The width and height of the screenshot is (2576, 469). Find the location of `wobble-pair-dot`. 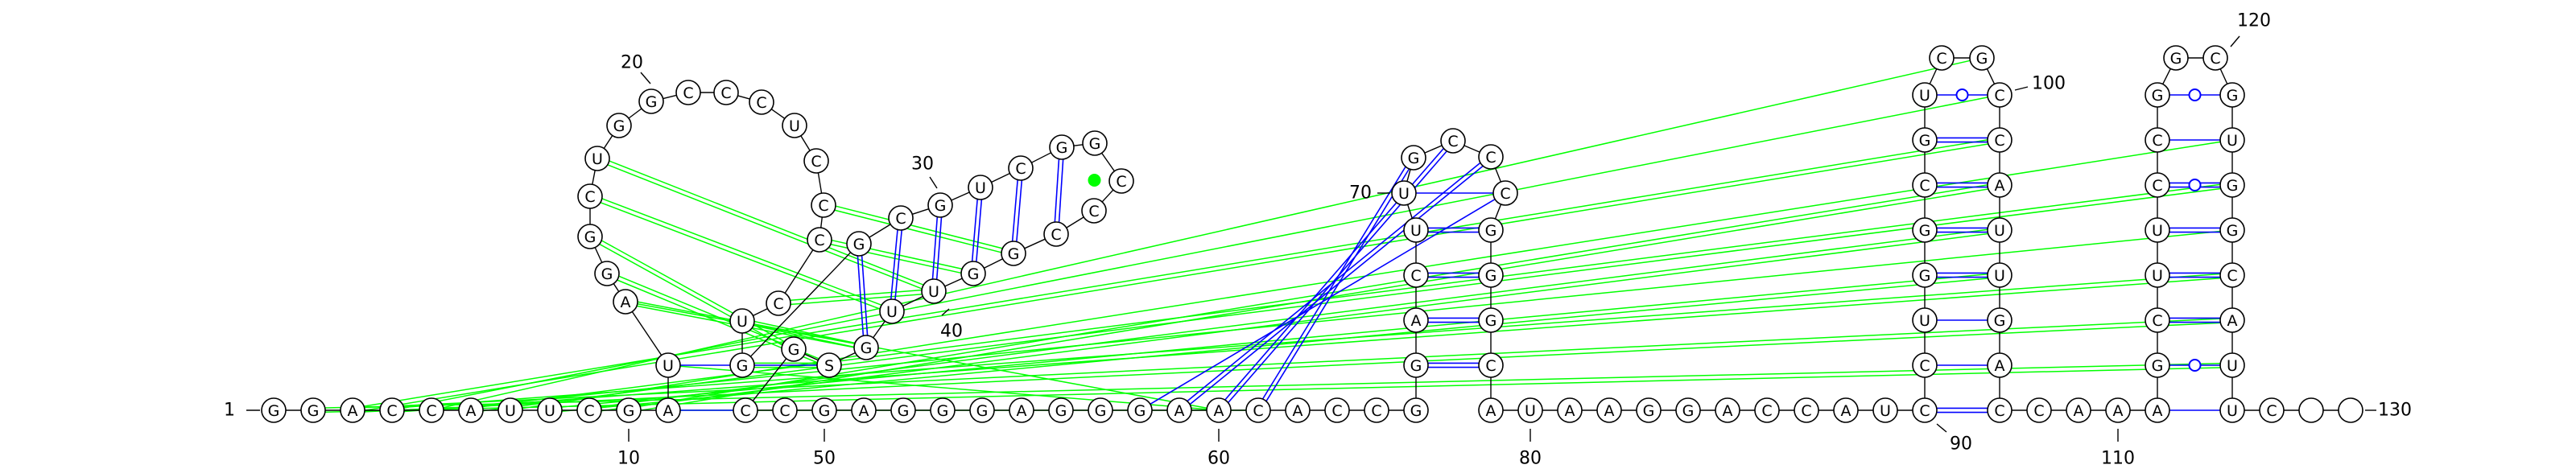

wobble-pair-dot is located at coordinates (1962, 94).